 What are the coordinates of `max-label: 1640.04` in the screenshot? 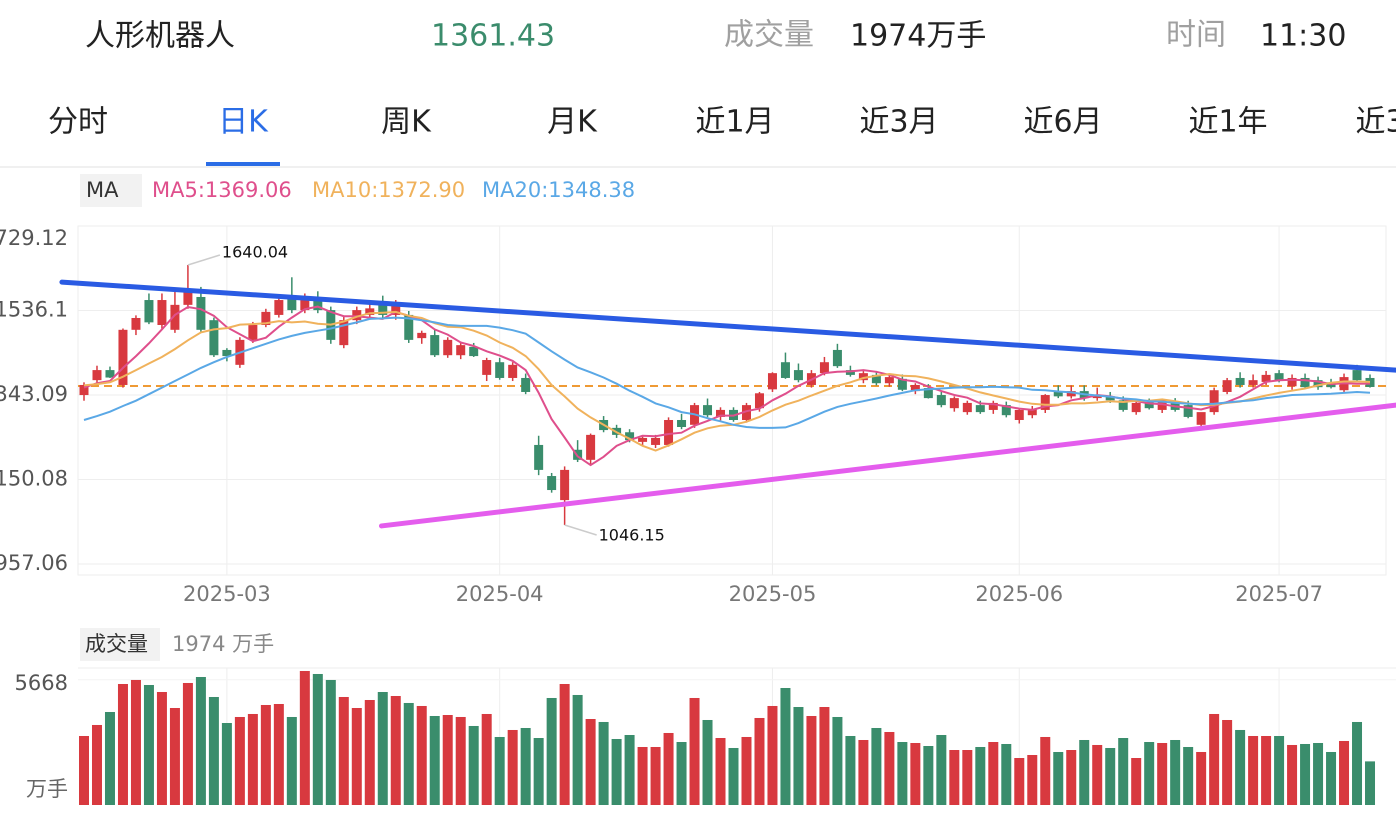 It's located at (255, 251).